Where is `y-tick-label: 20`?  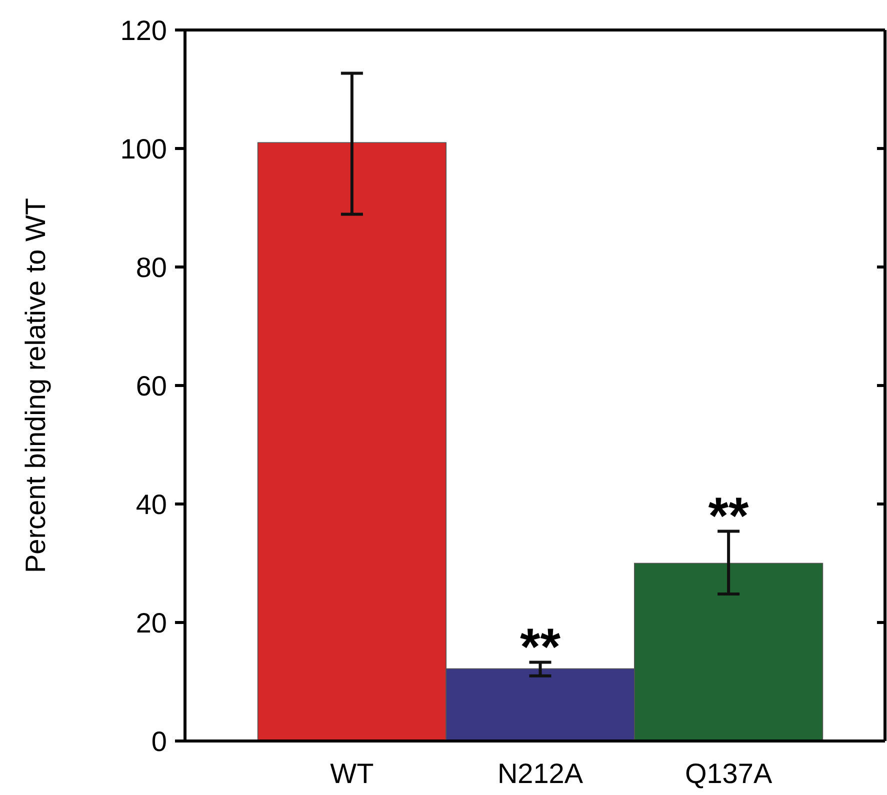 y-tick-label: 20 is located at coordinates (151, 622).